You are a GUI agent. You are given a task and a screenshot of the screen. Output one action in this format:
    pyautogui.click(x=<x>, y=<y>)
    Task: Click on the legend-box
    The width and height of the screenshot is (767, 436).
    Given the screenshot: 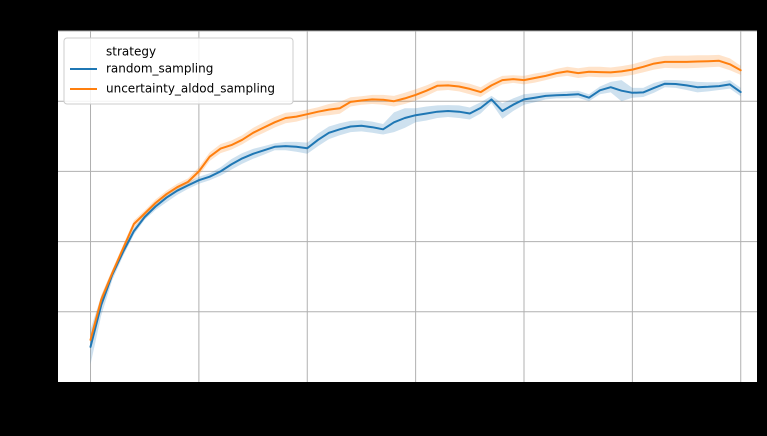 What is the action you would take?
    pyautogui.click(x=178, y=71)
    